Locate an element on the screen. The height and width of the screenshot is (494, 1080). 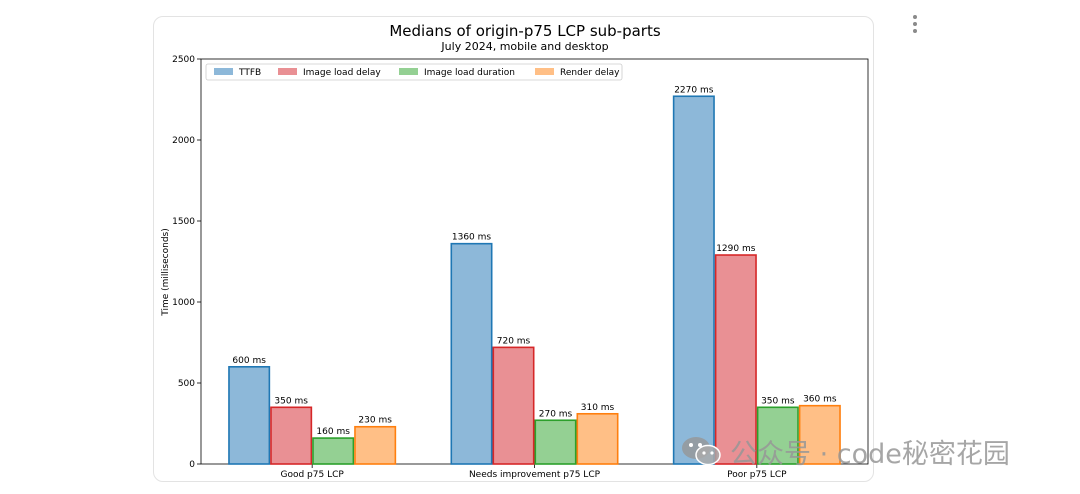
y-tick-label: 2000 is located at coordinates (183, 141).